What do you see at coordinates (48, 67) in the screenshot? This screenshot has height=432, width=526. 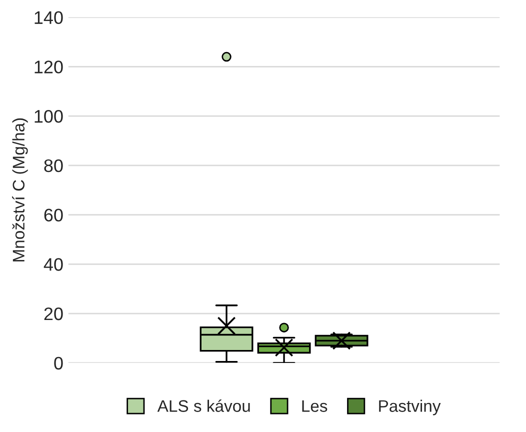 I see `y-tick-label: 120` at bounding box center [48, 67].